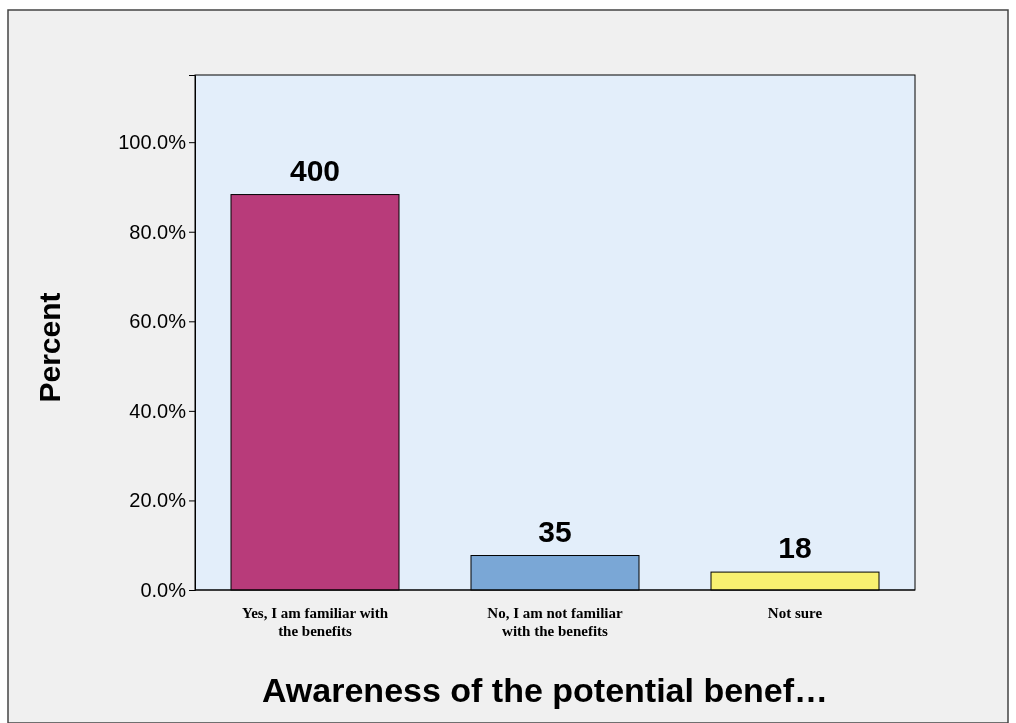  Describe the element at coordinates (555, 622) in the screenshot. I see `x-tick-label: No, I am not familiar with the benefits` at that location.